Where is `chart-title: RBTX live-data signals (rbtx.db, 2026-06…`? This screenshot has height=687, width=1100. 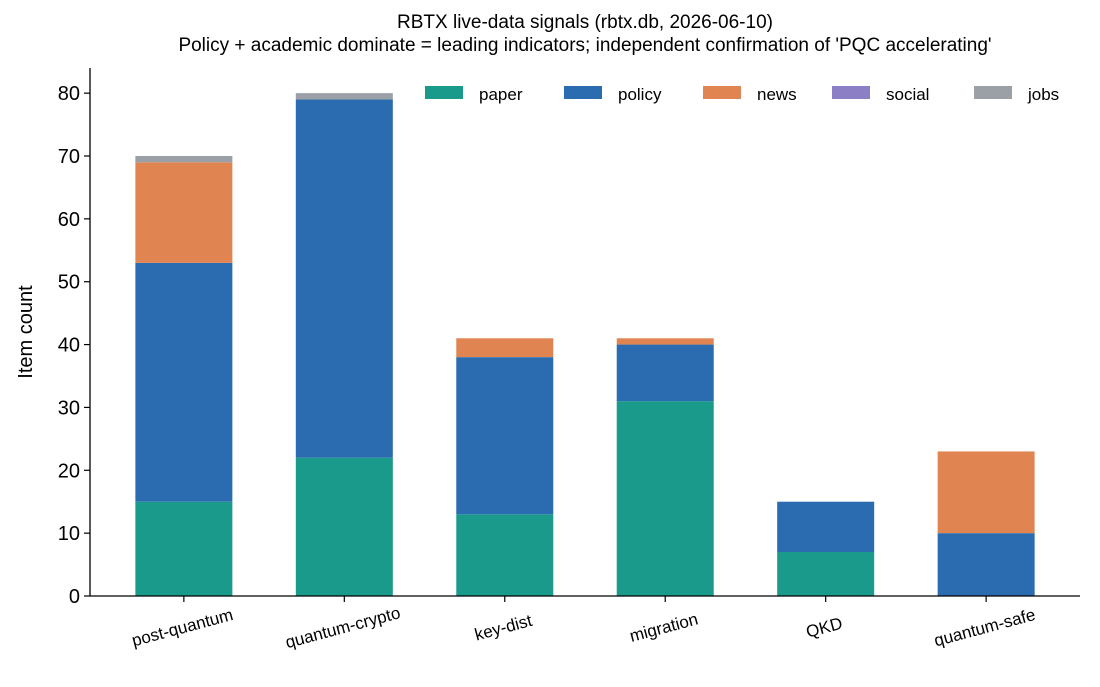 chart-title: RBTX live-data signals (rbtx.db, 2026-06… is located at coordinates (585, 22).